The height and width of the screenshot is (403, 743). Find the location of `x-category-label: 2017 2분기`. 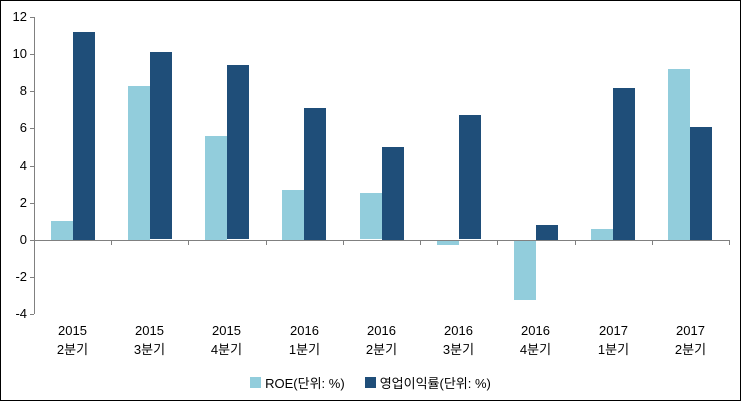

x-category-label: 2017 2분기 is located at coordinates (690, 340).